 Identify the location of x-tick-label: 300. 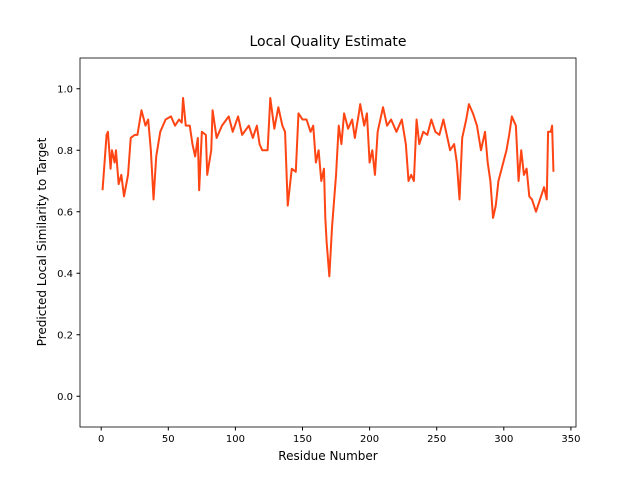
(503, 439).